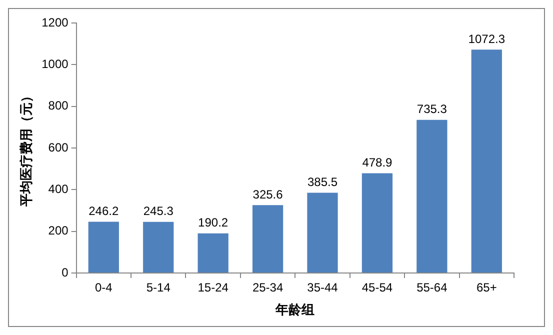 Image resolution: width=553 pixels, height=335 pixels. What do you see at coordinates (58, 231) in the screenshot?
I see `y-tick-label: 200` at bounding box center [58, 231].